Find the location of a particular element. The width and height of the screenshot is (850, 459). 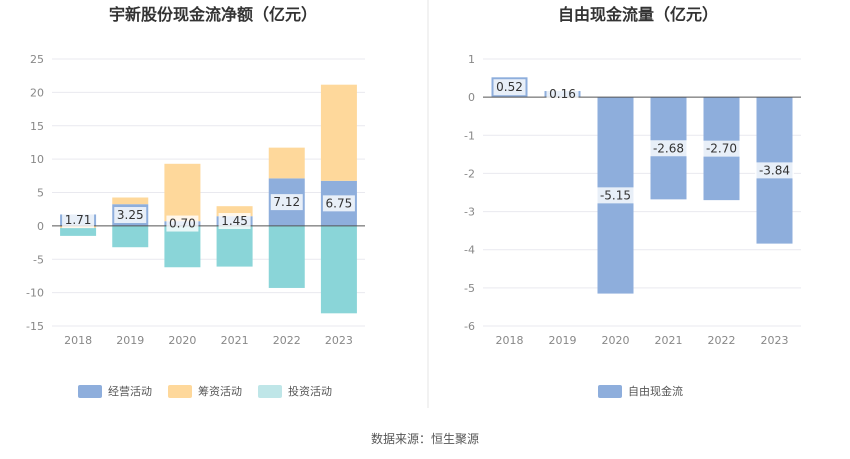

cashflow-y-tick-label: 0 is located at coordinates (40, 226).